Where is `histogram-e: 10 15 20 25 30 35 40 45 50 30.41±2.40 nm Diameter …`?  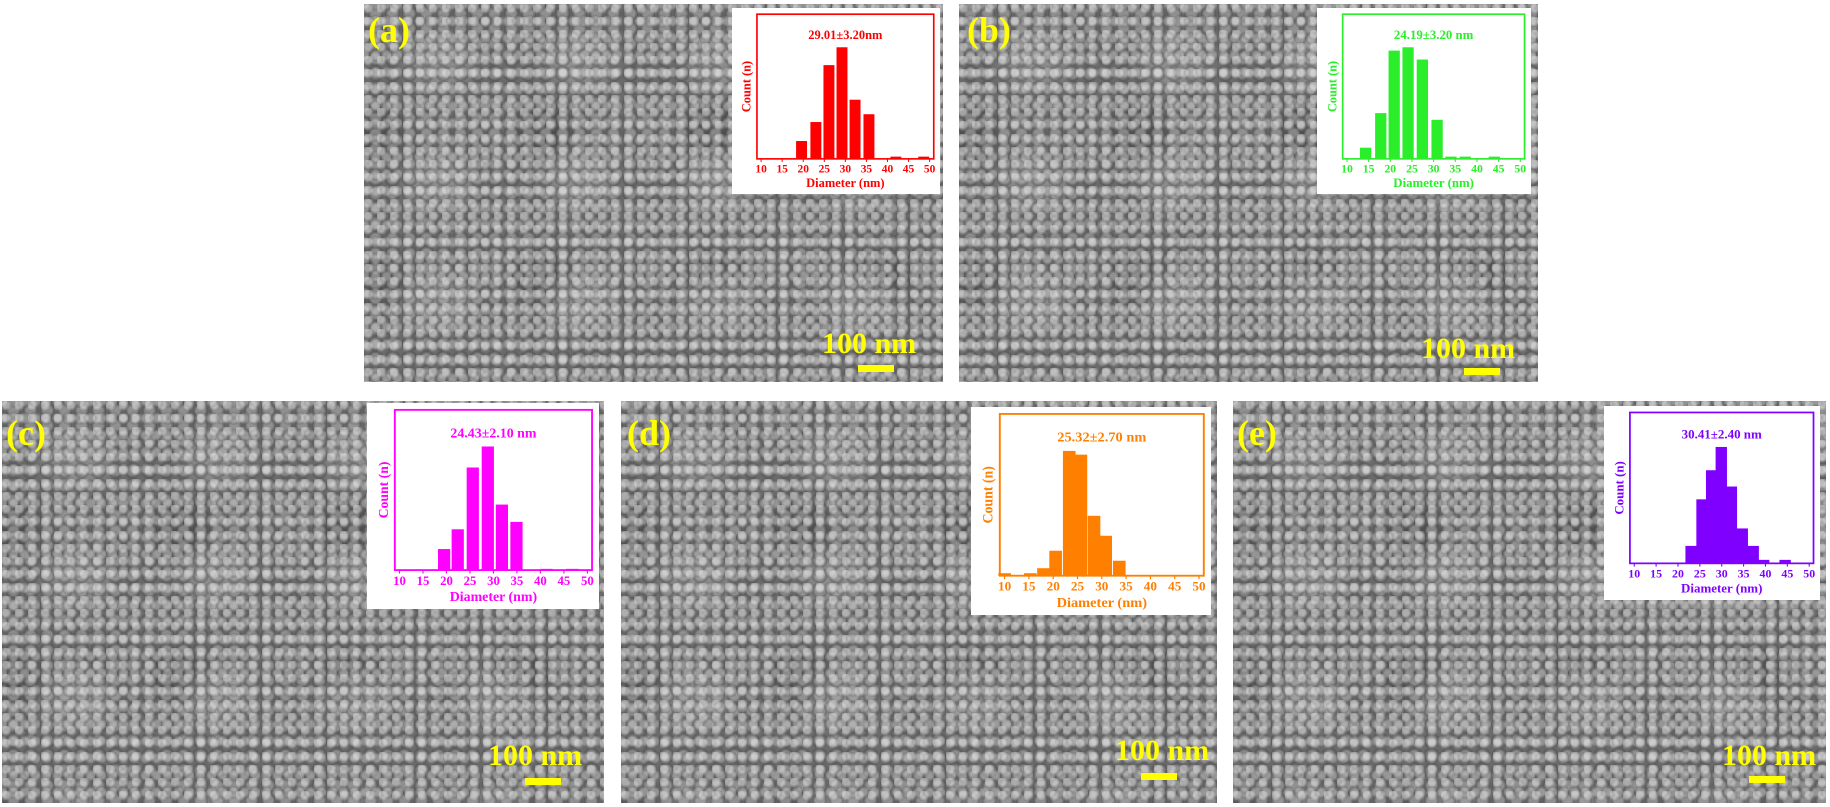
histogram-e: 10 15 20 25 30 35 40 45 50 30.41±2.40 nm Diameter … is located at coordinates (1713, 503).